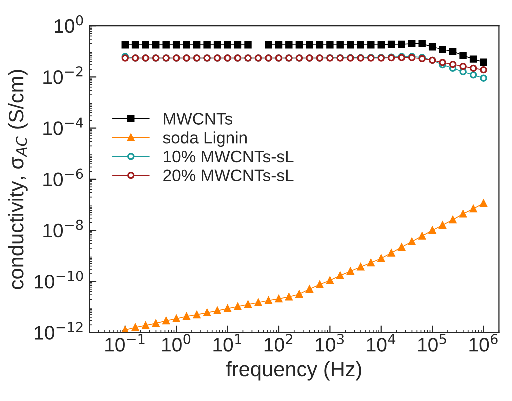  What do you see at coordinates (64, 127) in the screenshot?
I see `y-tick-label: 10$^{−4}$` at bounding box center [64, 127].